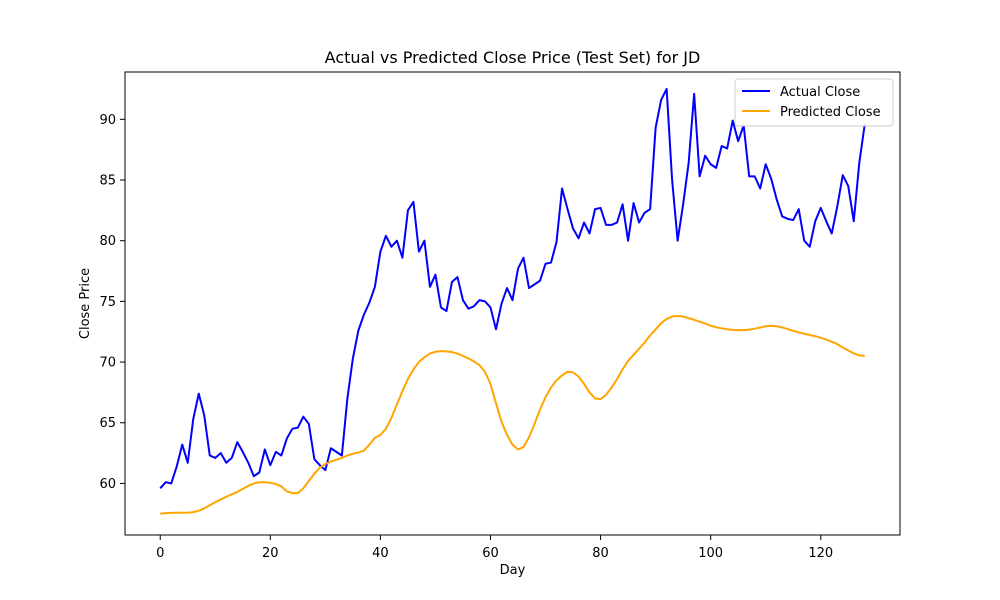  I want to click on x-tick-label: 40, so click(380, 553).